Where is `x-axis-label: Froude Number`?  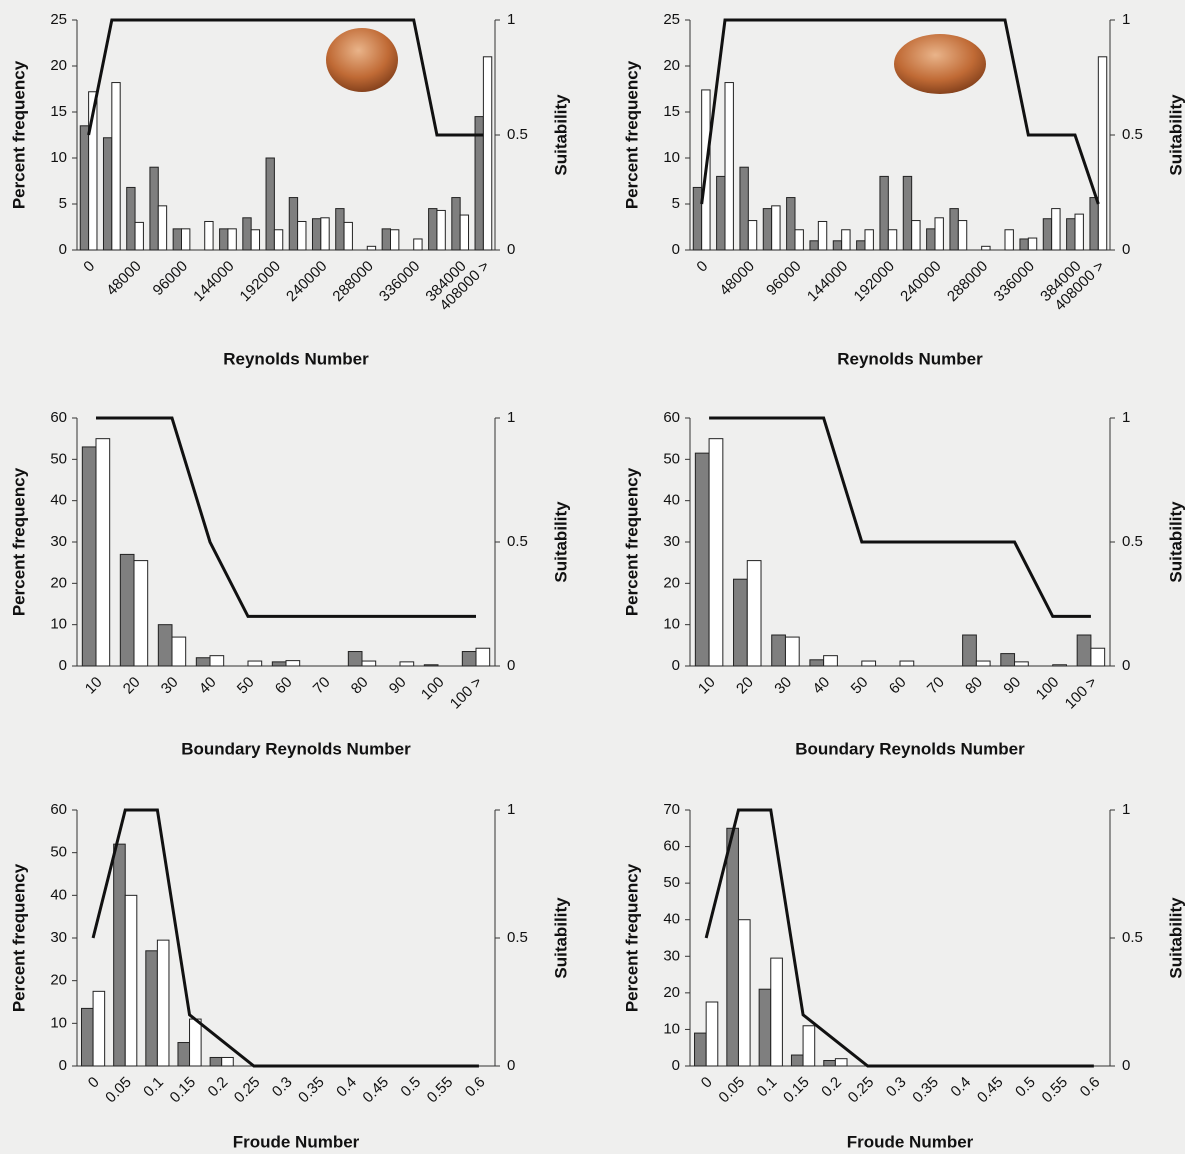 x-axis-label: Froude Number is located at coordinates (296, 1141).